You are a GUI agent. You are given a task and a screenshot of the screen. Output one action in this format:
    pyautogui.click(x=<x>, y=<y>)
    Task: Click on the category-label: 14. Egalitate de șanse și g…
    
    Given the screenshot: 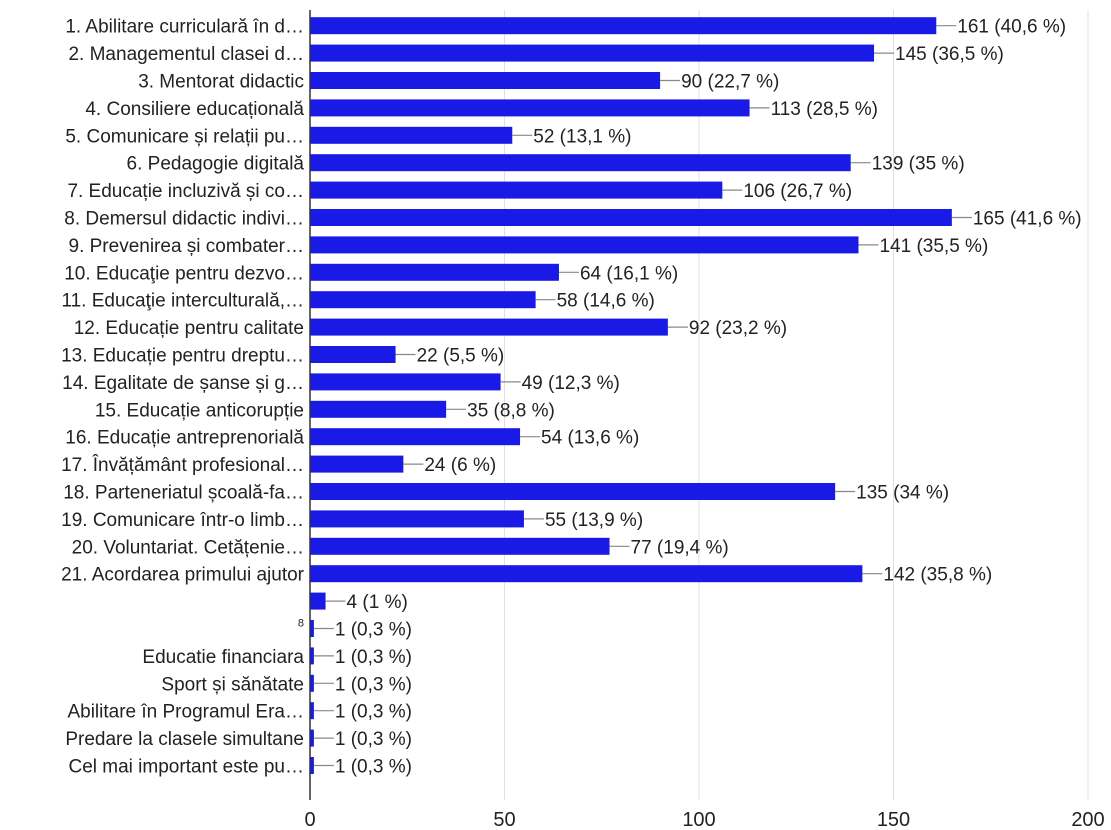 What is the action you would take?
    pyautogui.click(x=183, y=383)
    